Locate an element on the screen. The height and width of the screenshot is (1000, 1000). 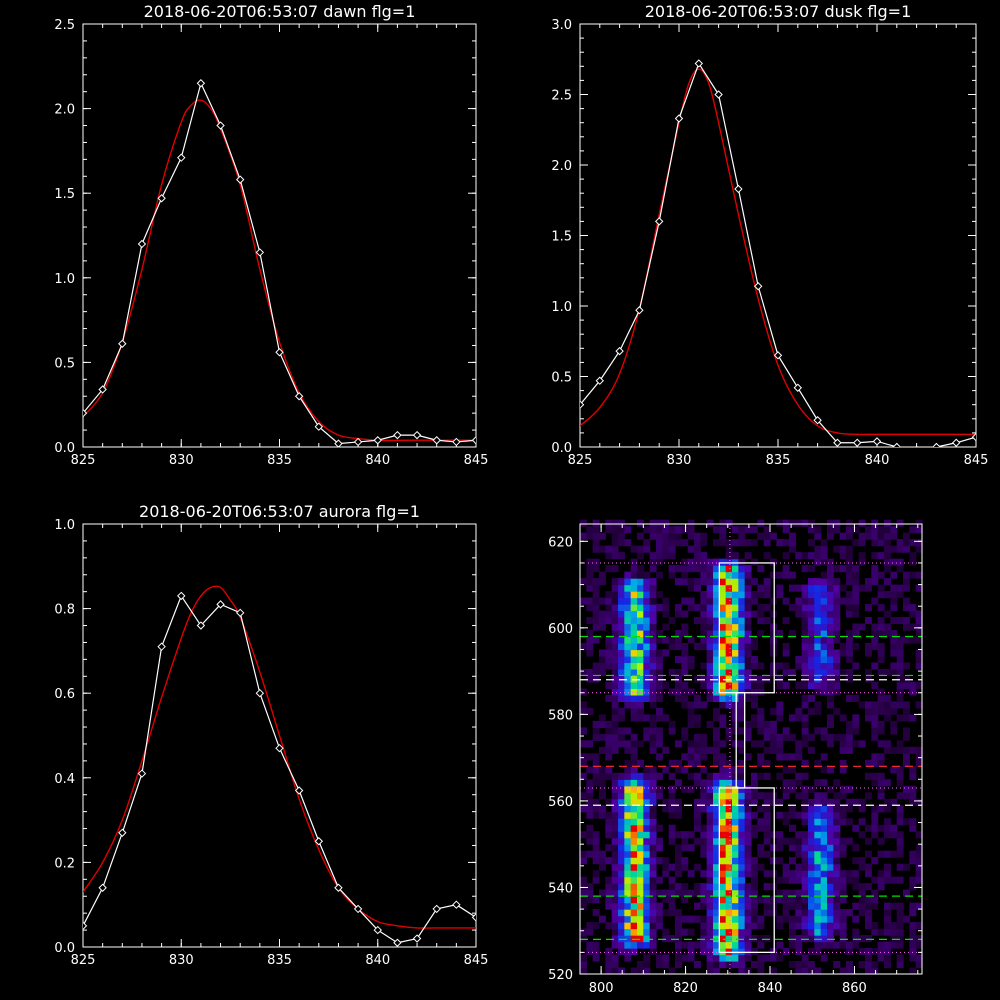
y-tick-label: 1.5 is located at coordinates (64, 194).